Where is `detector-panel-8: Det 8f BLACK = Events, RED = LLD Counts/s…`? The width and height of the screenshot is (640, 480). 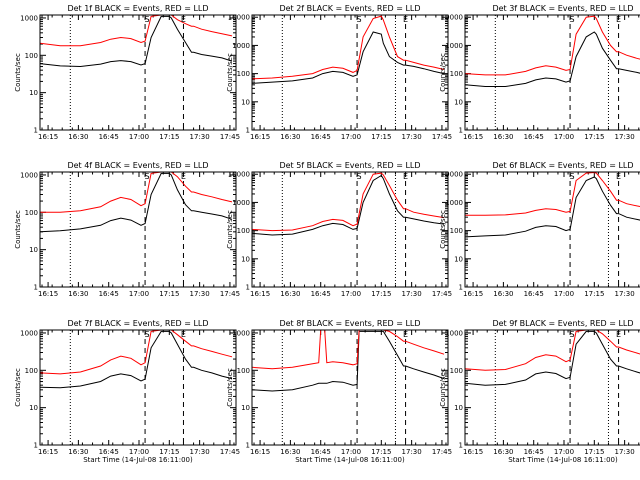
detector-panel-8: Det 8f BLACK = Events, RED = LLD Counts/s… is located at coordinates (339, 391).